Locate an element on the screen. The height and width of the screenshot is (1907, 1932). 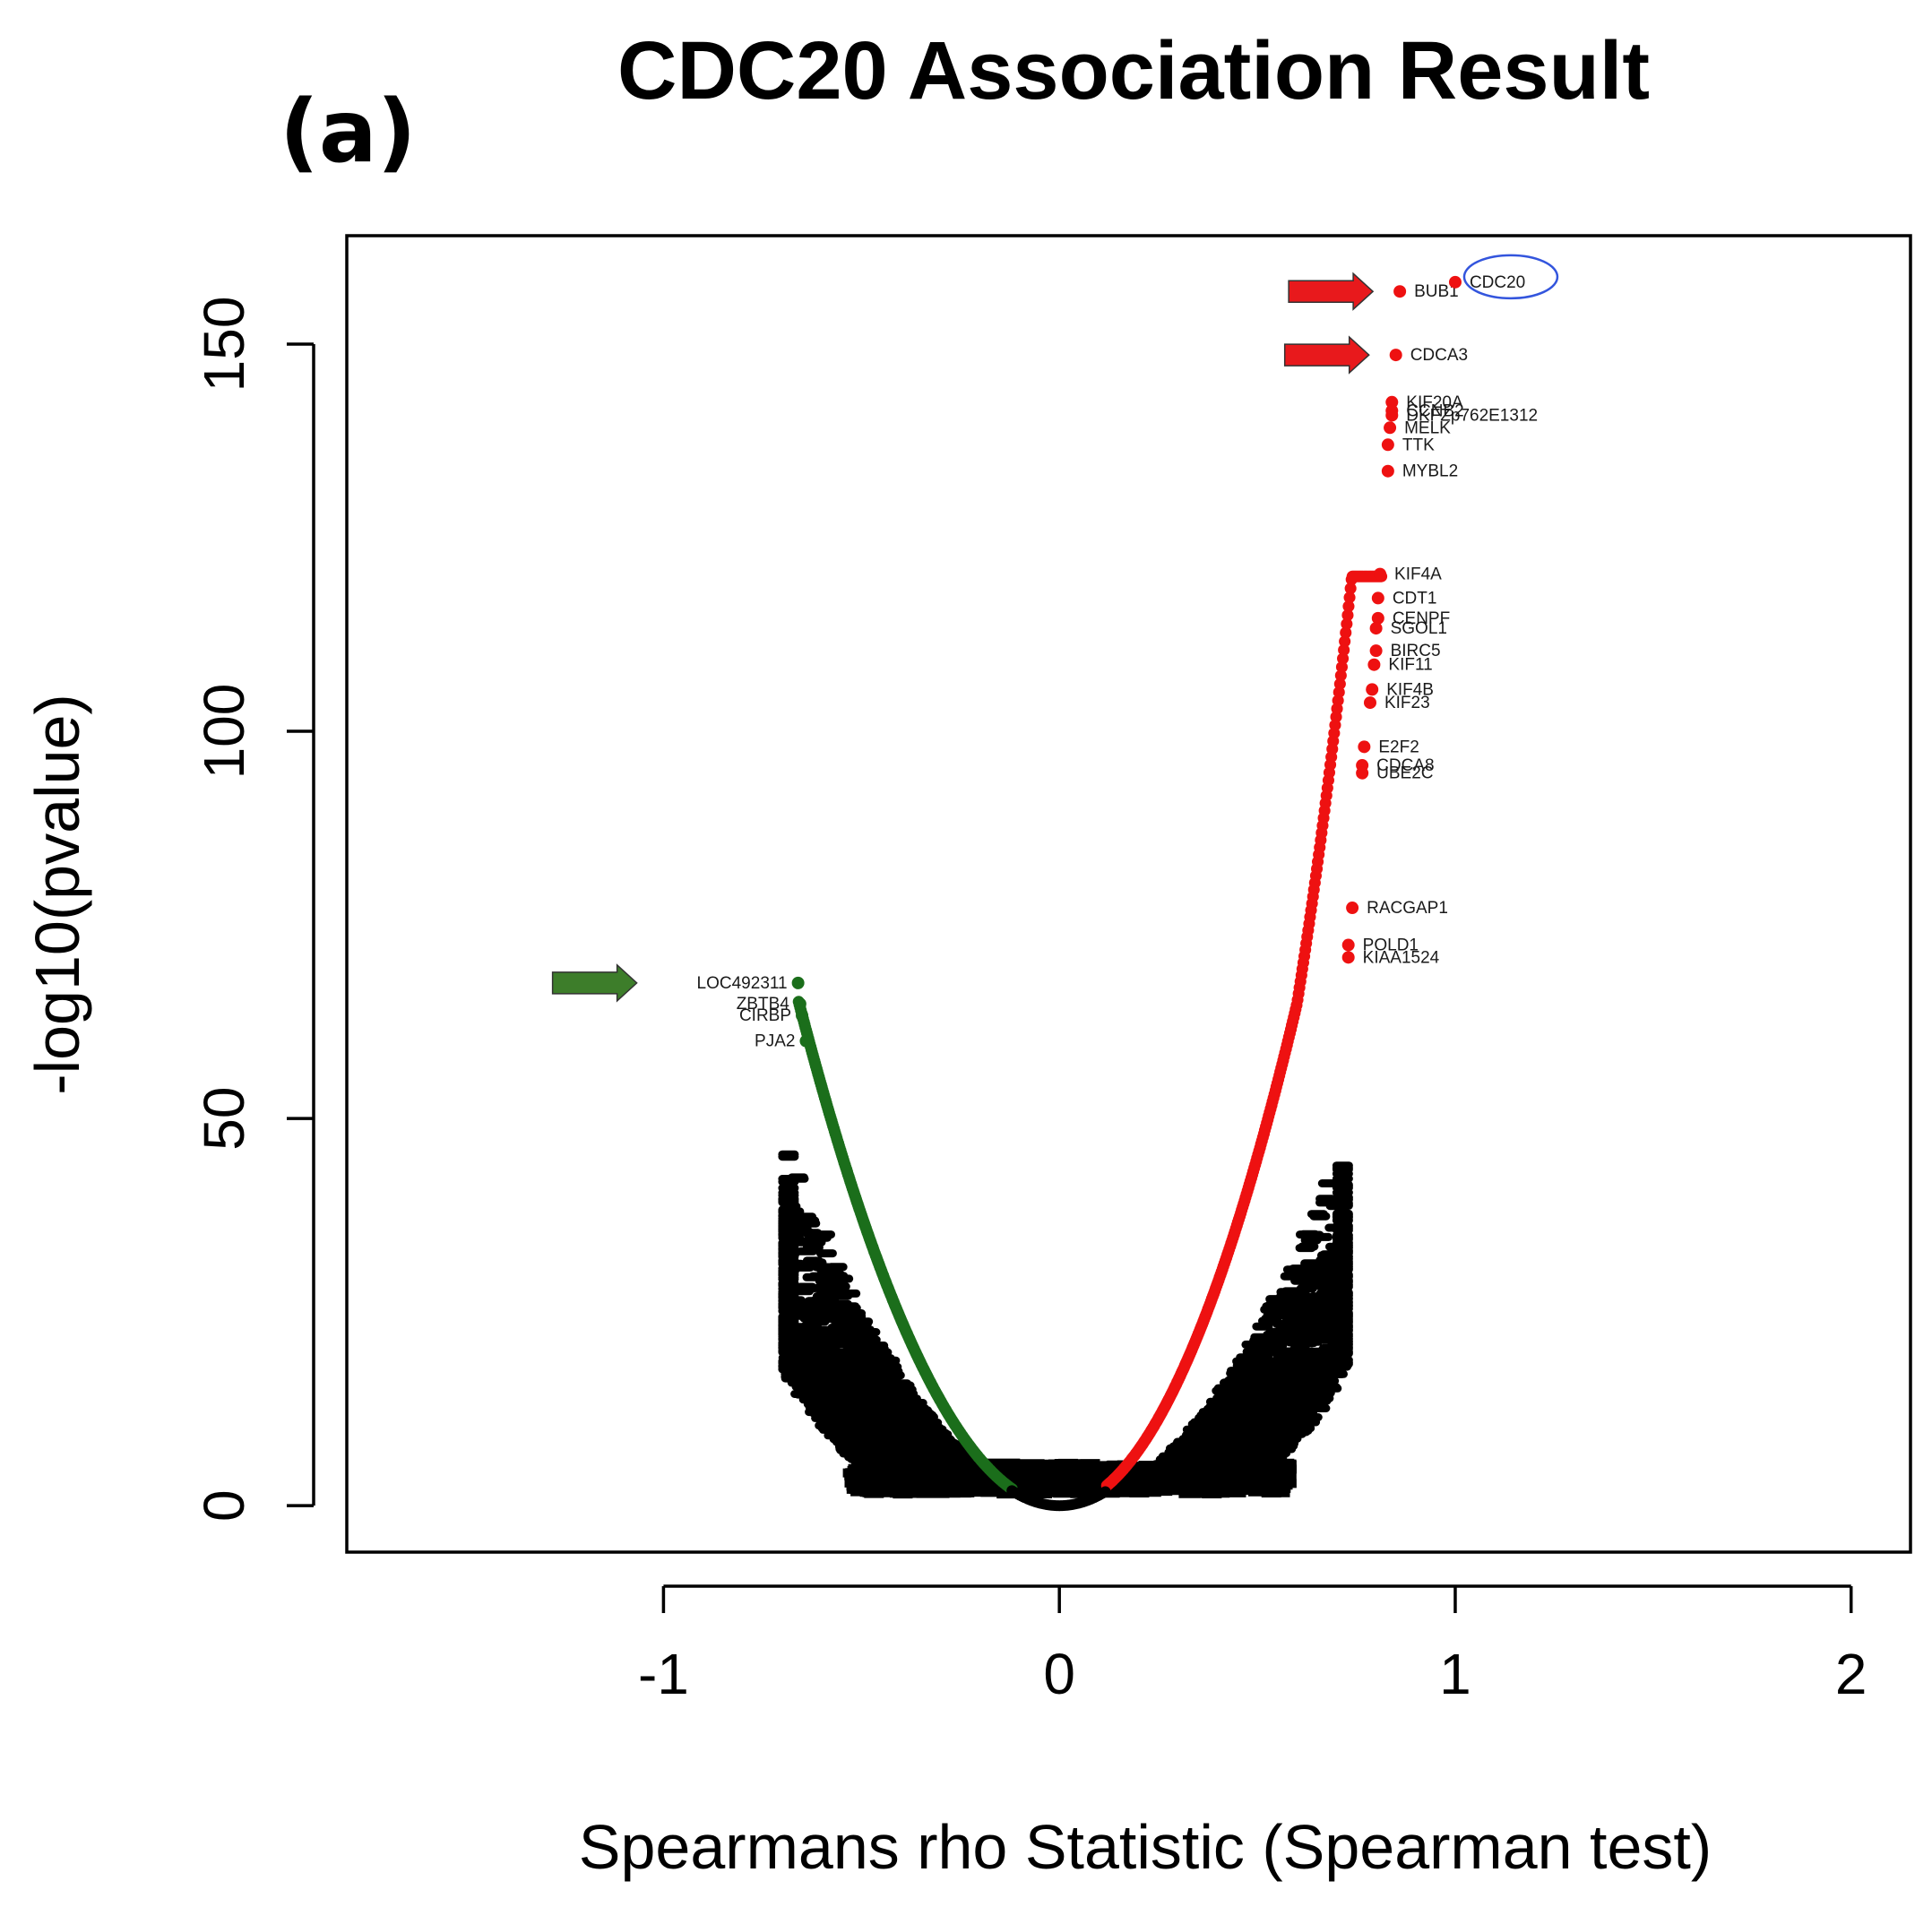
point-cdca3 is located at coordinates (1395, 355).